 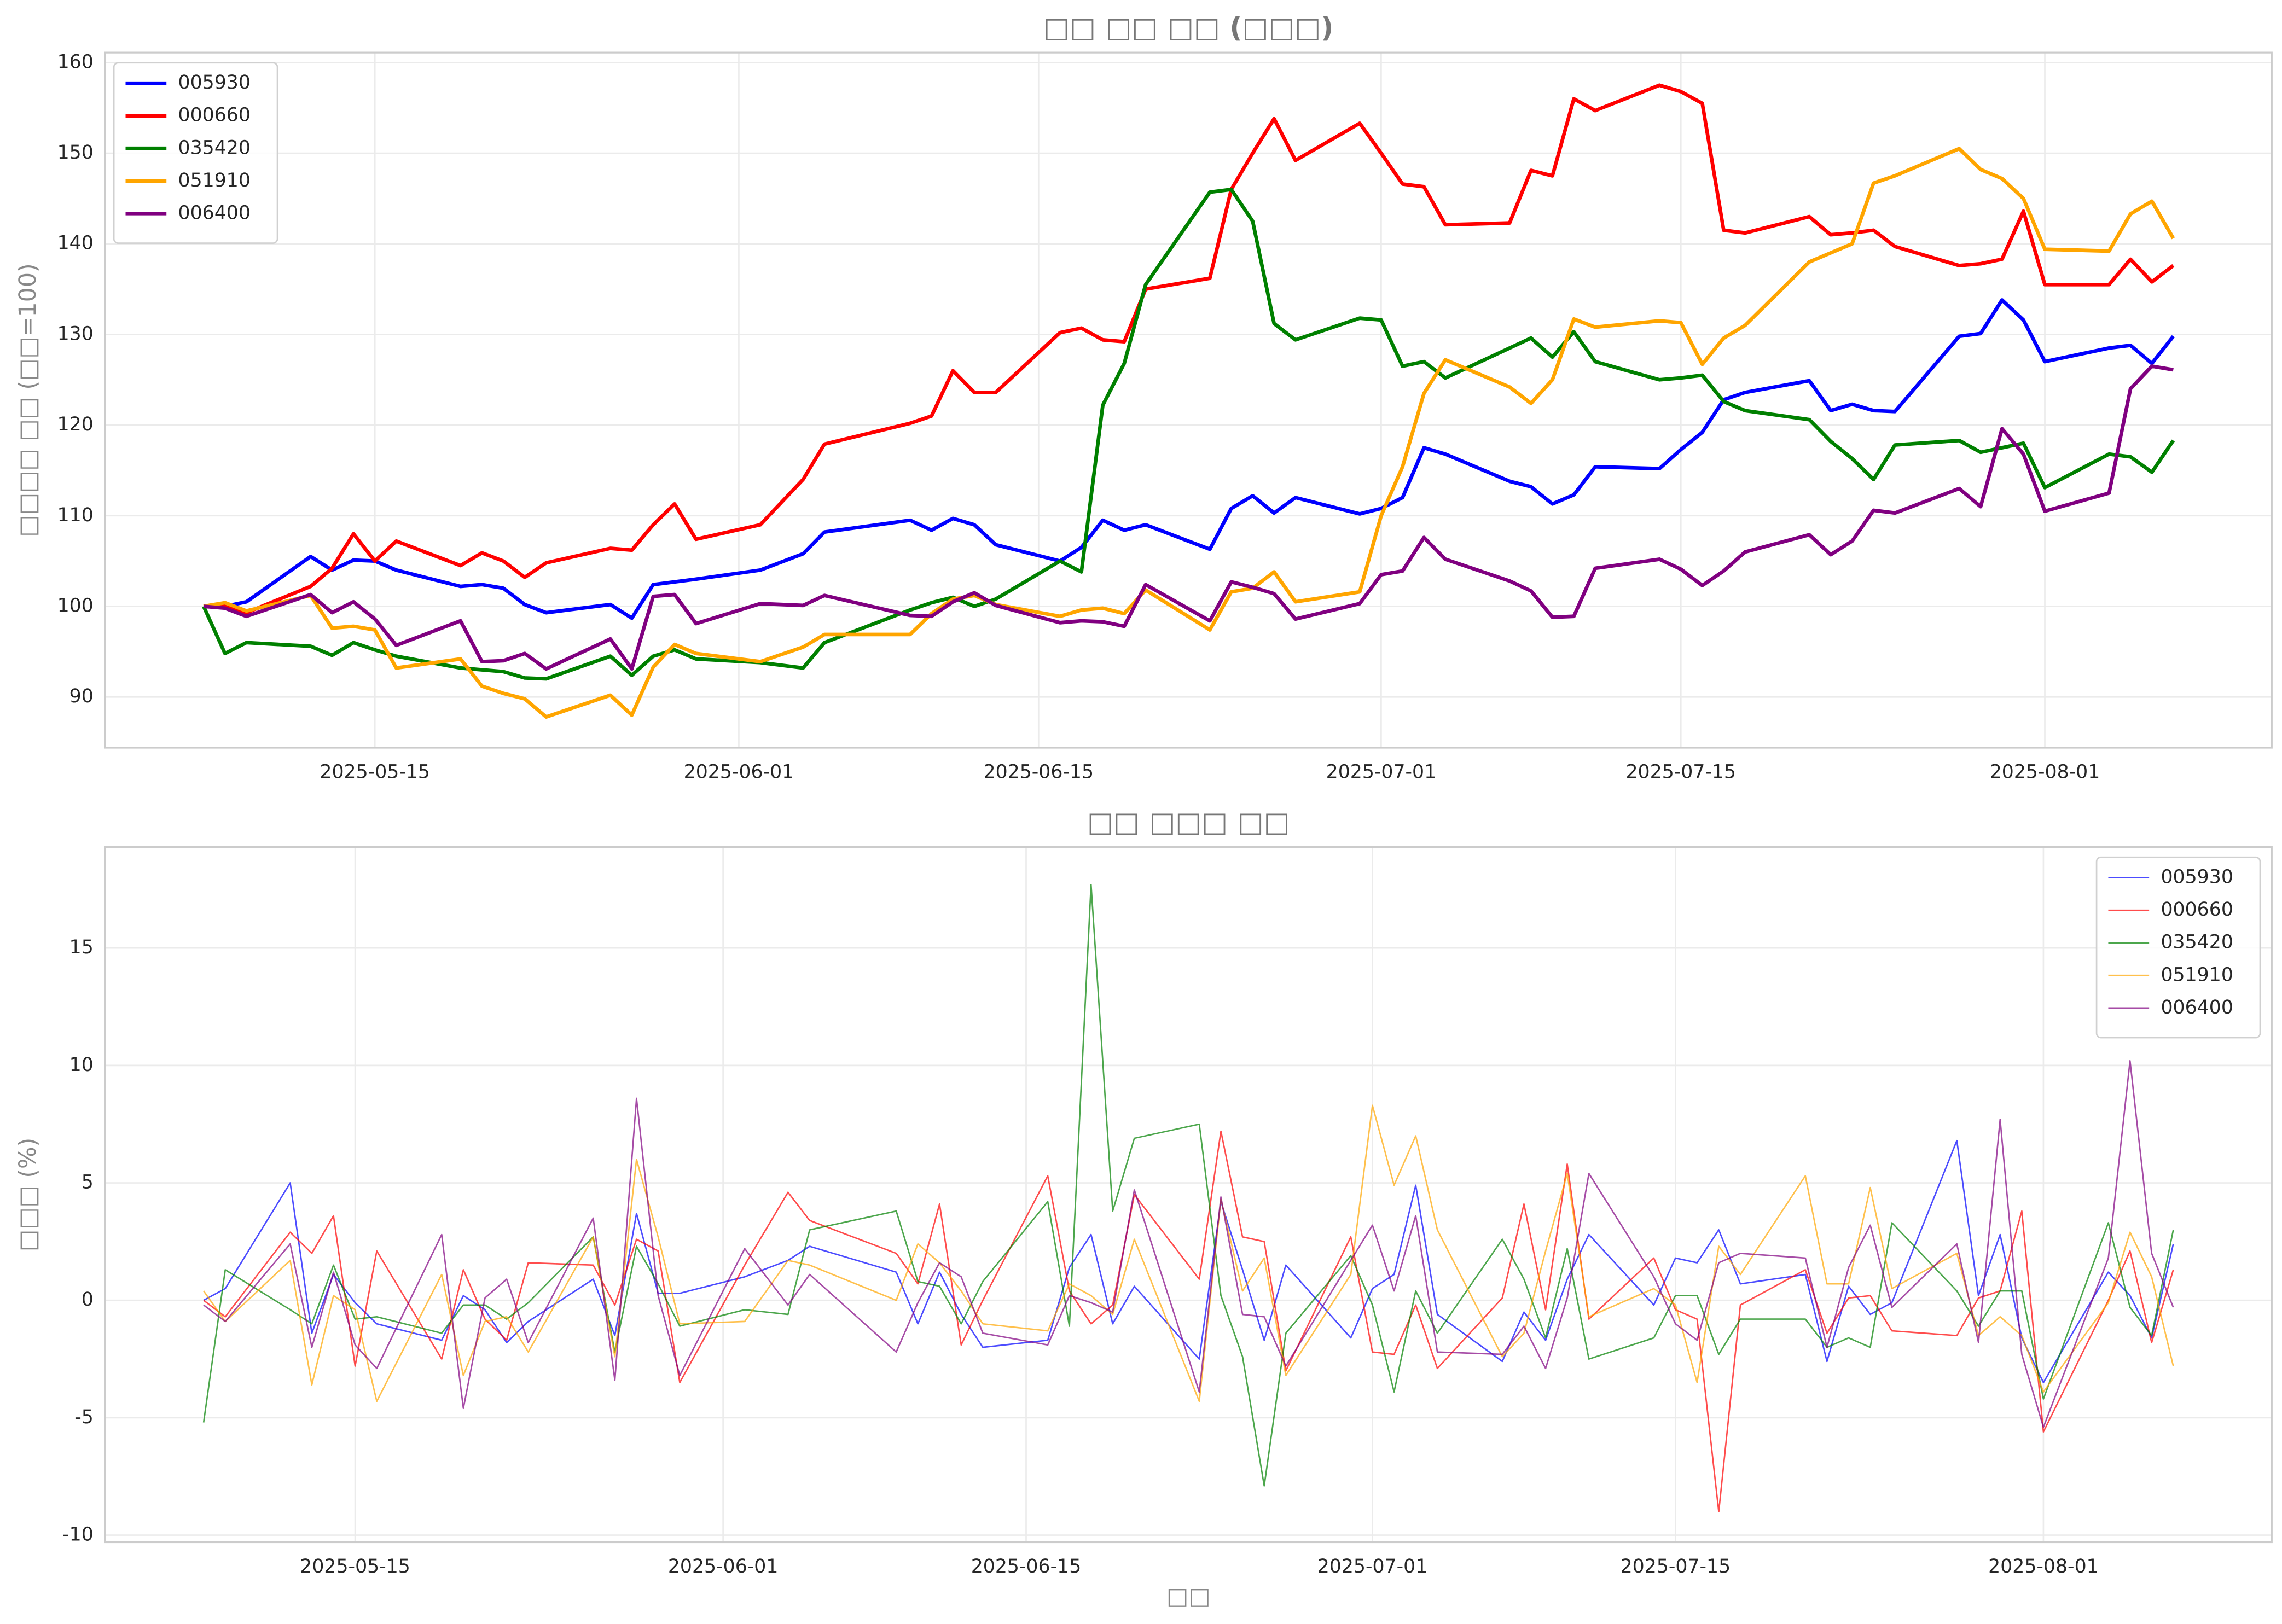 What do you see at coordinates (75, 334) in the screenshot?
I see `y-tick-label: 130` at bounding box center [75, 334].